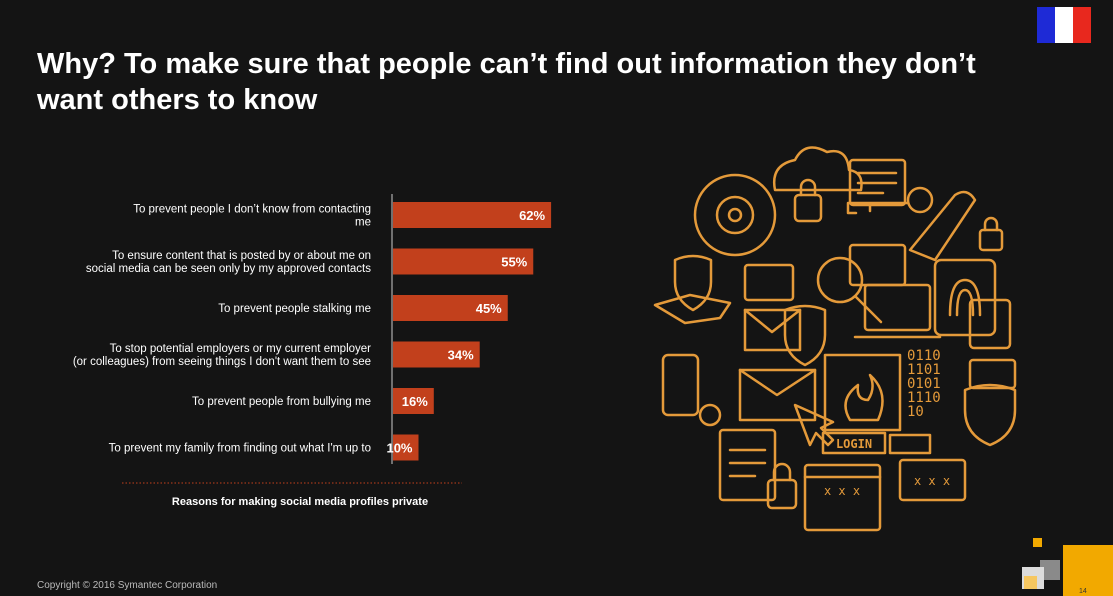 Image resolution: width=1113 pixels, height=596 pixels. Describe the element at coordinates (772, 321) in the screenshot. I see `mail-flap` at that location.